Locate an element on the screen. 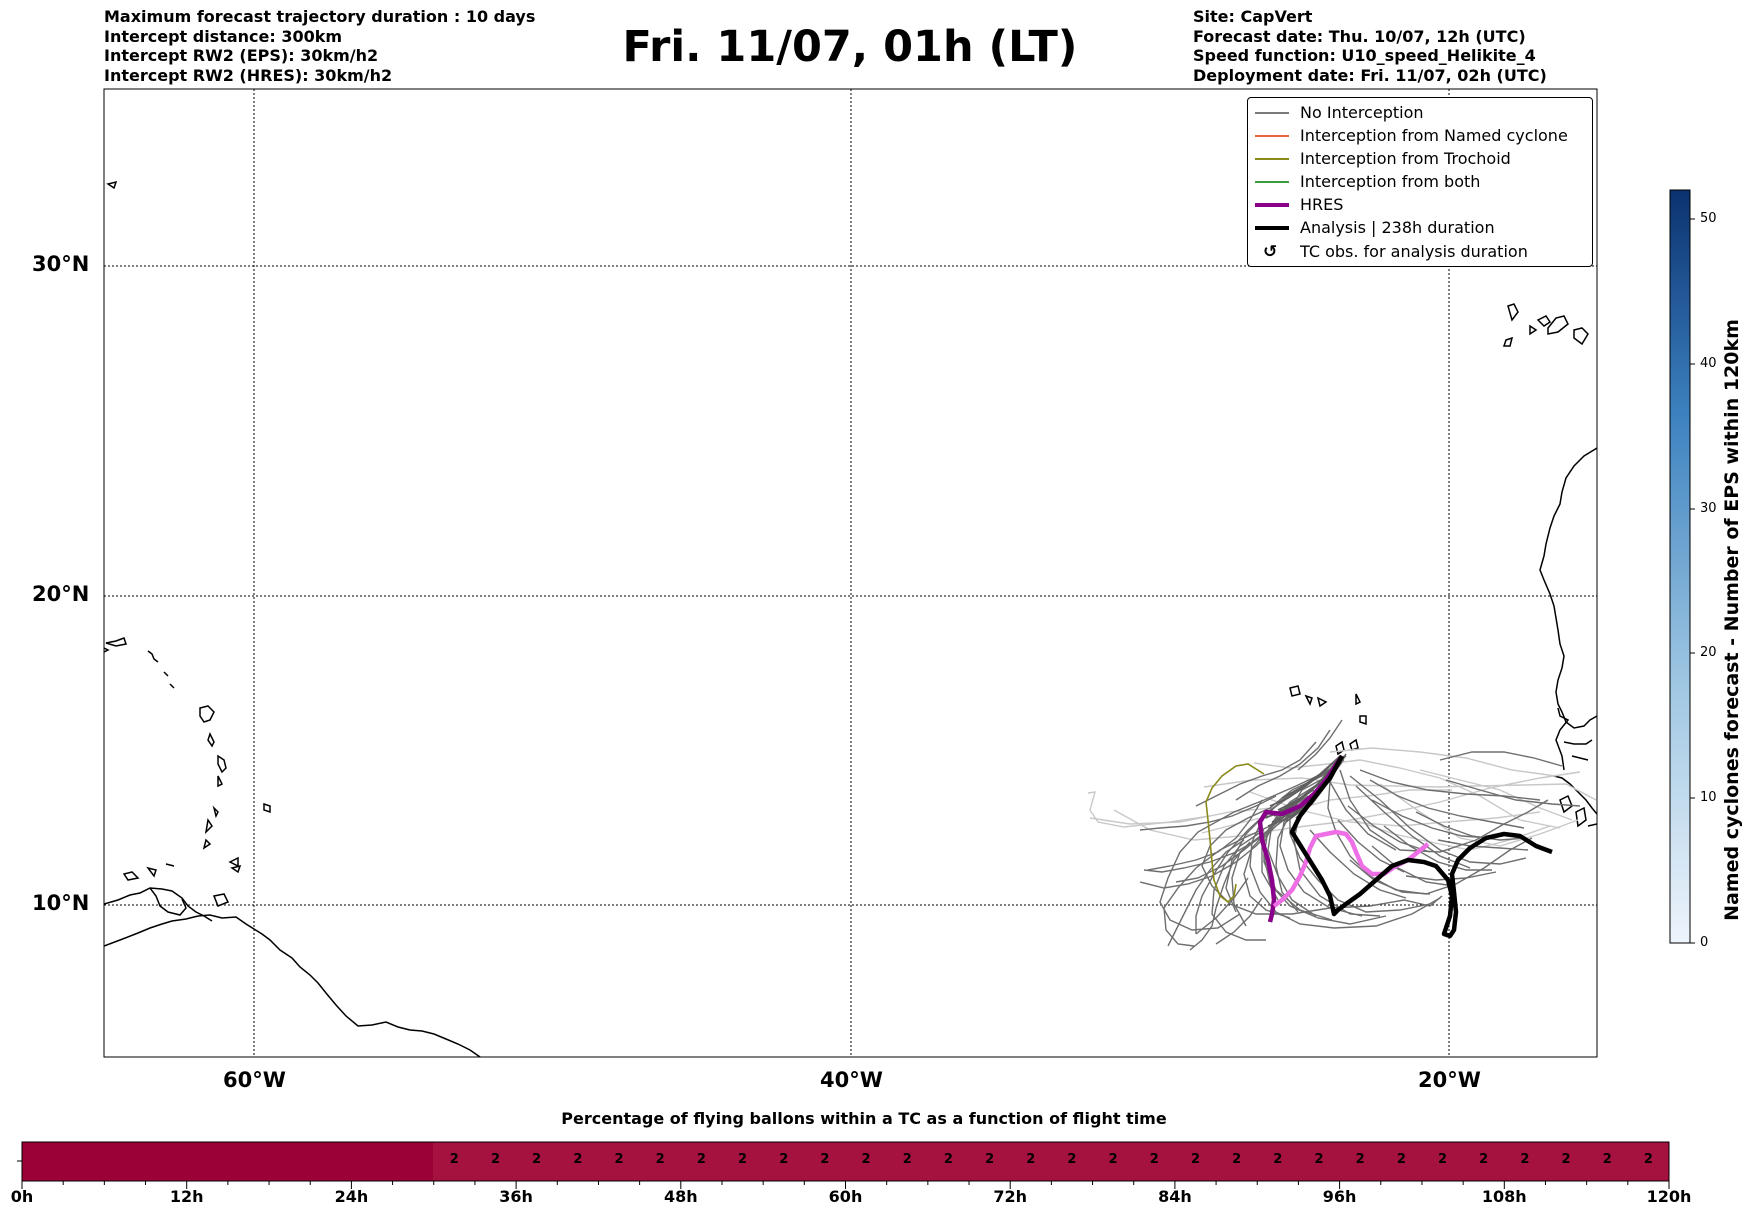 This screenshot has width=1748, height=1213. legend-item-hres: HRES is located at coordinates (1420, 204).